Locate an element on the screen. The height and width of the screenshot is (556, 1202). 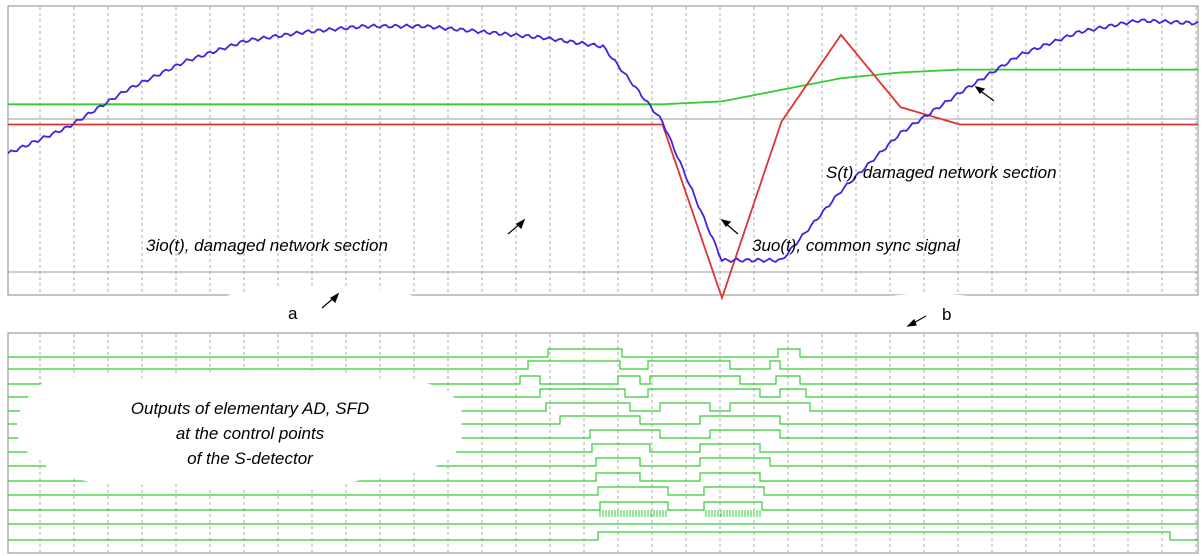
outputs-text-cloud is located at coordinates (239, 429).